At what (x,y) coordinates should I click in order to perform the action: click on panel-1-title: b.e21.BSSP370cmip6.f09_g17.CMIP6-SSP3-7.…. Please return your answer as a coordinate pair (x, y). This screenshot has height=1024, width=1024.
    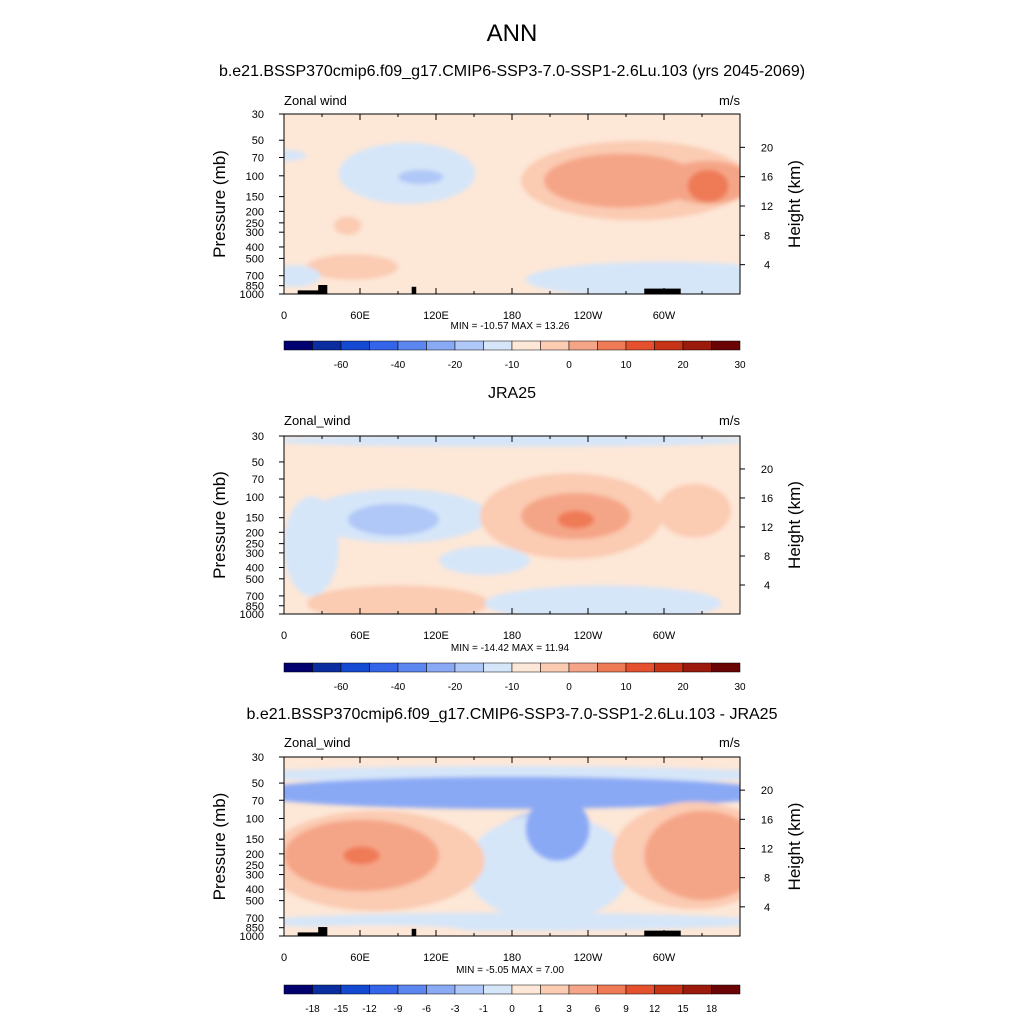
    Looking at the image, I should click on (512, 71).